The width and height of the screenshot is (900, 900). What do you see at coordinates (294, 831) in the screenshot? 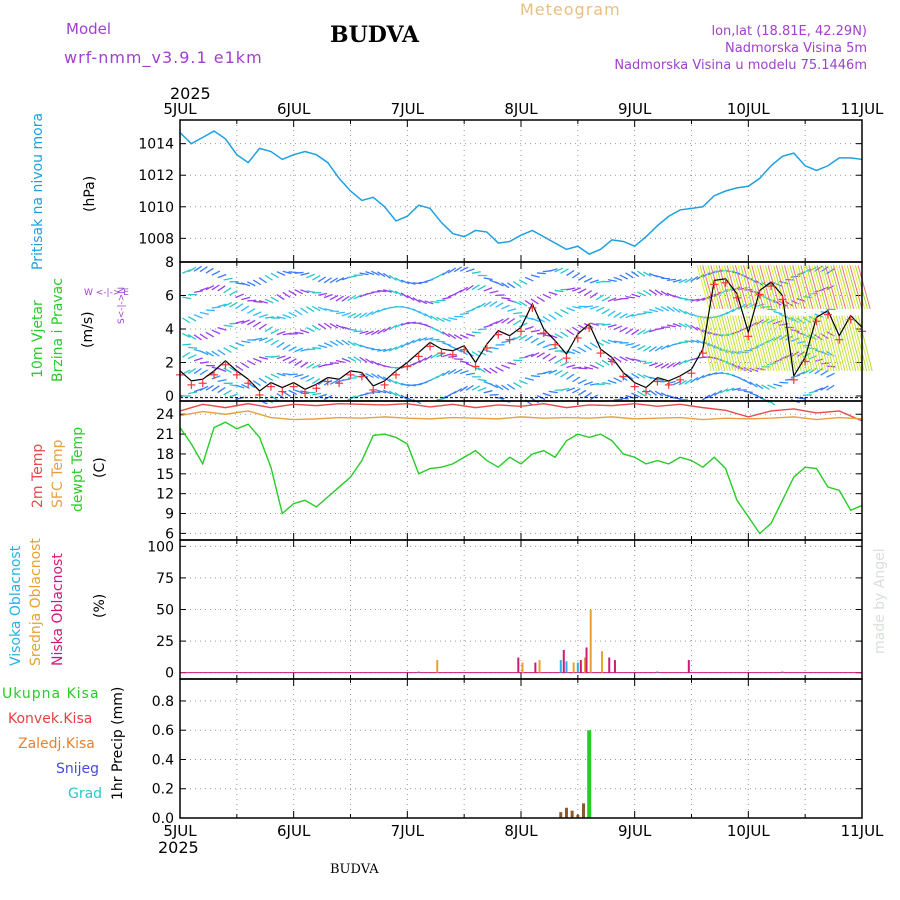
I see `date-label-bottom: 6JUL` at bounding box center [294, 831].